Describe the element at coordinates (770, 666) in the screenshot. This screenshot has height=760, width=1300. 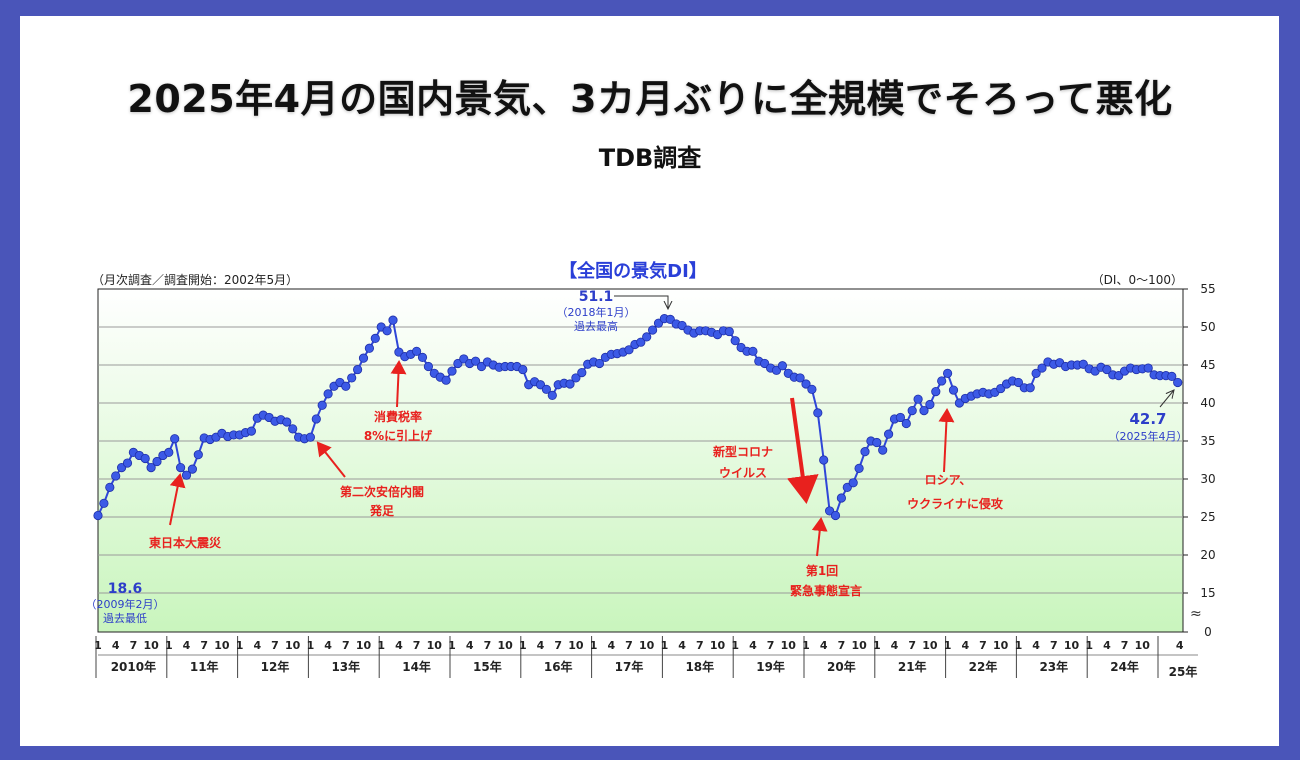
I see `year-label: 19年` at that location.